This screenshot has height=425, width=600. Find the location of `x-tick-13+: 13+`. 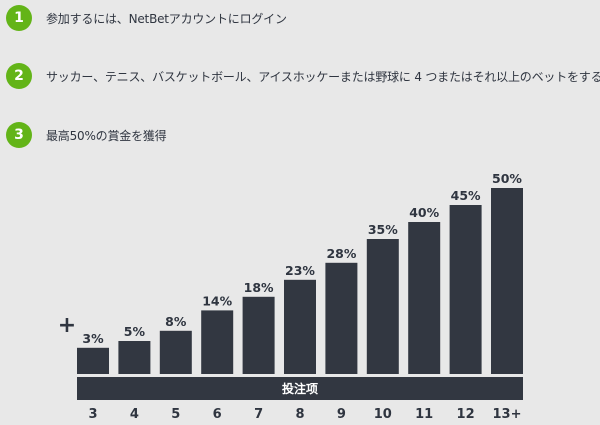

x-tick-13+: 13+ is located at coordinates (507, 414).